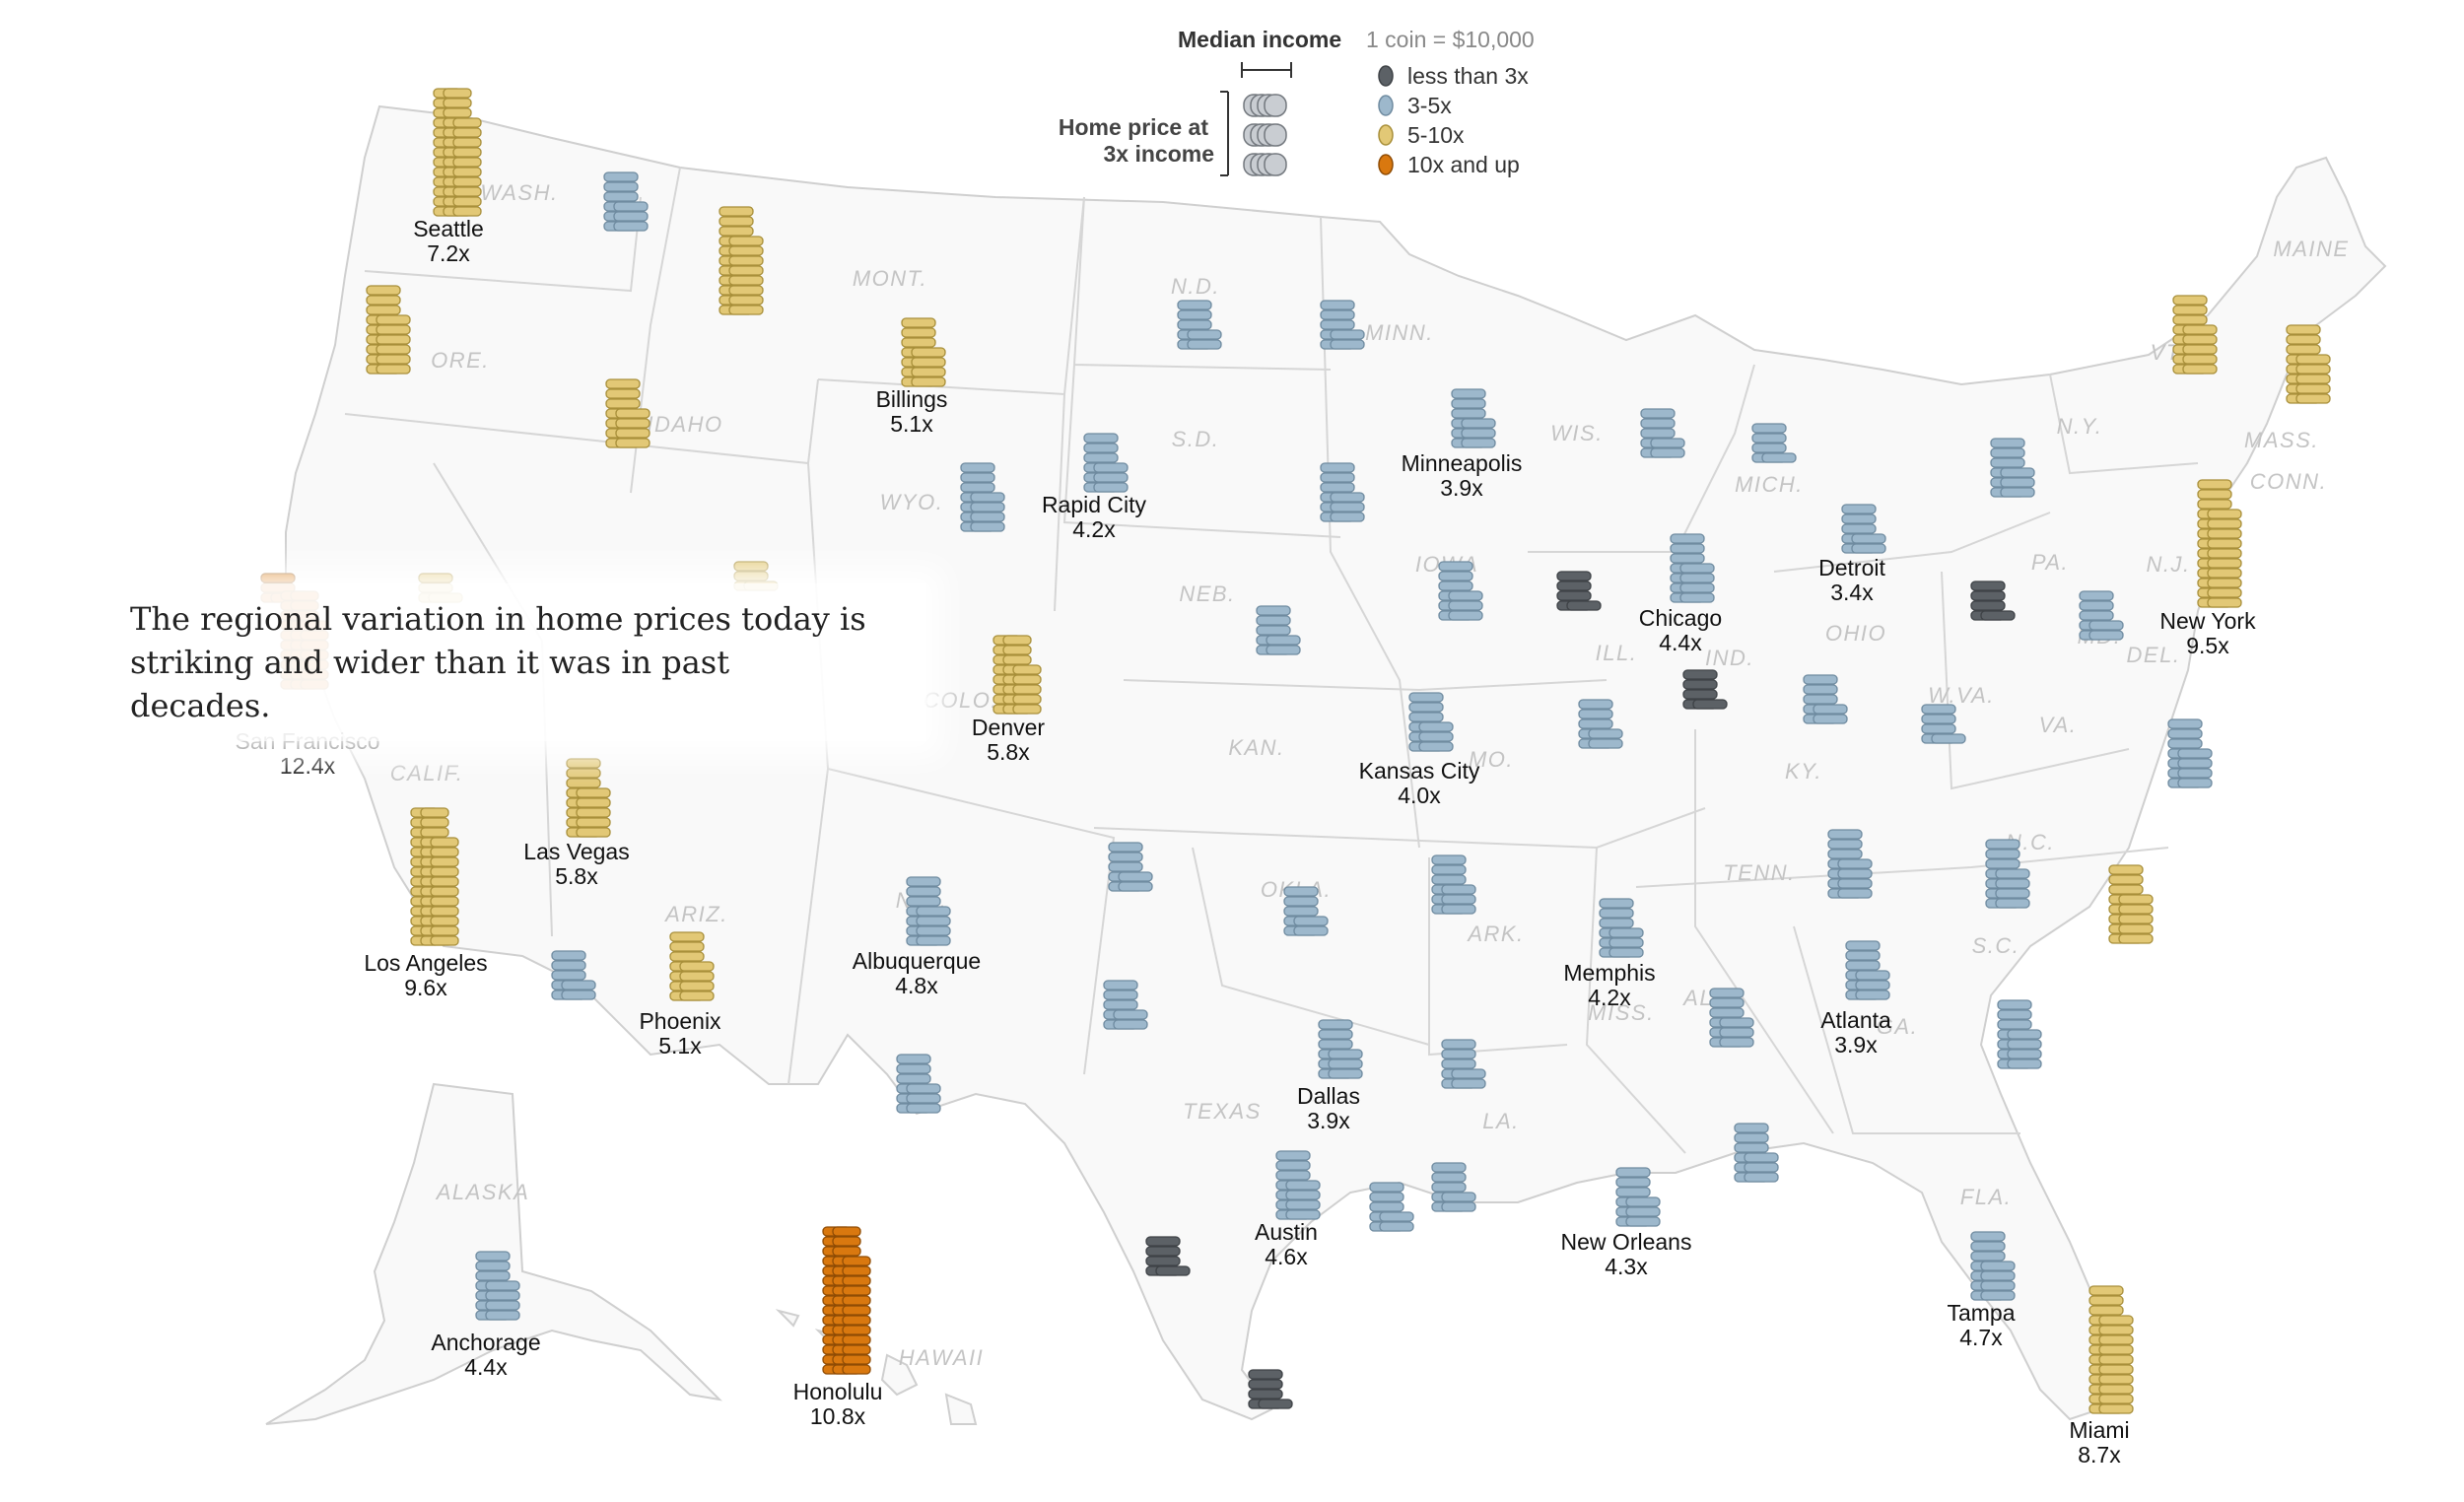 The width and height of the screenshot is (2464, 1502). What do you see at coordinates (680, 1045) in the screenshot?
I see `city-ratio: 5.1x` at bounding box center [680, 1045].